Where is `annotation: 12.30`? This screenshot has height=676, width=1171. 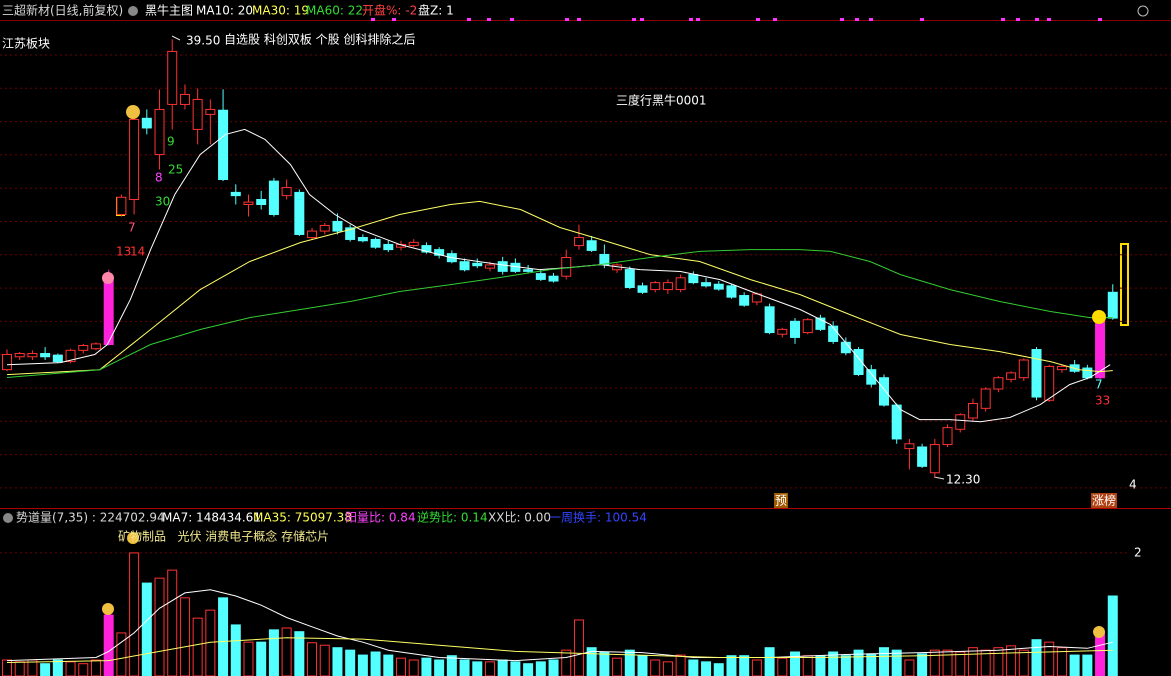
annotation: 12.30 is located at coordinates (963, 480).